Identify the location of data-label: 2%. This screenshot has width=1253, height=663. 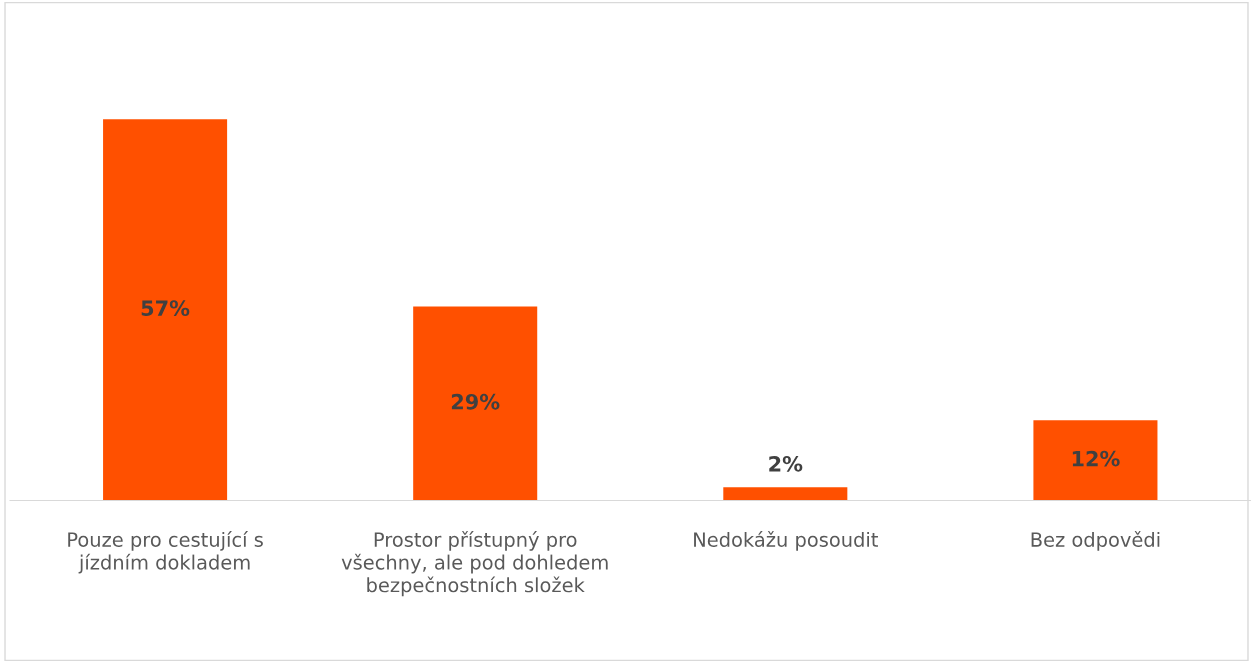
(786, 463).